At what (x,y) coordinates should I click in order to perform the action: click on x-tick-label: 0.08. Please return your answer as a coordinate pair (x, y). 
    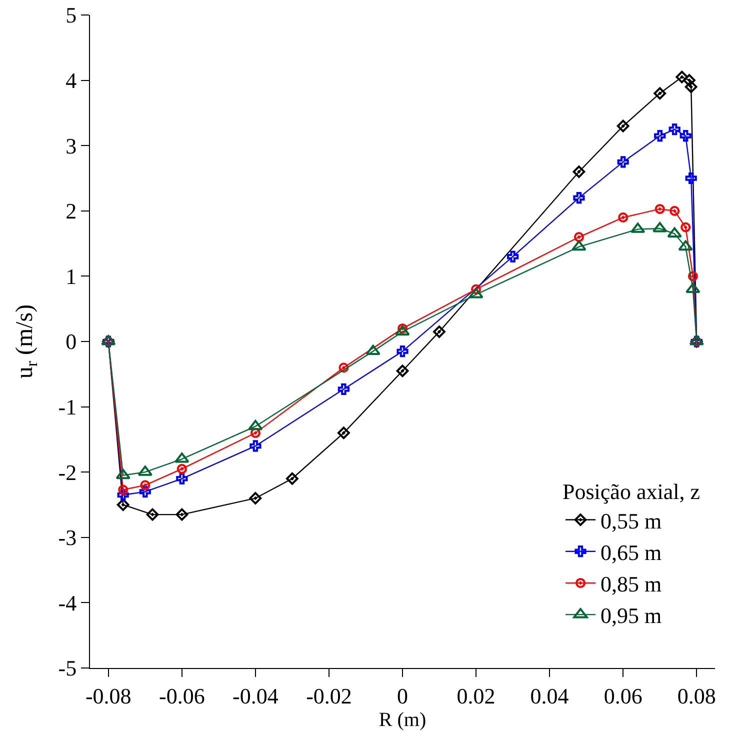
    Looking at the image, I should click on (696, 695).